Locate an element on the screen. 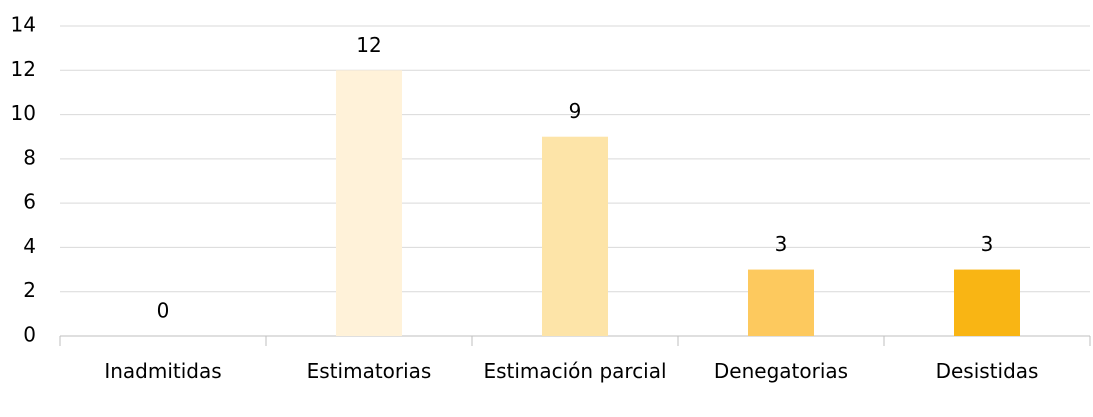  x-tick-label: Denegatorias is located at coordinates (781, 371).